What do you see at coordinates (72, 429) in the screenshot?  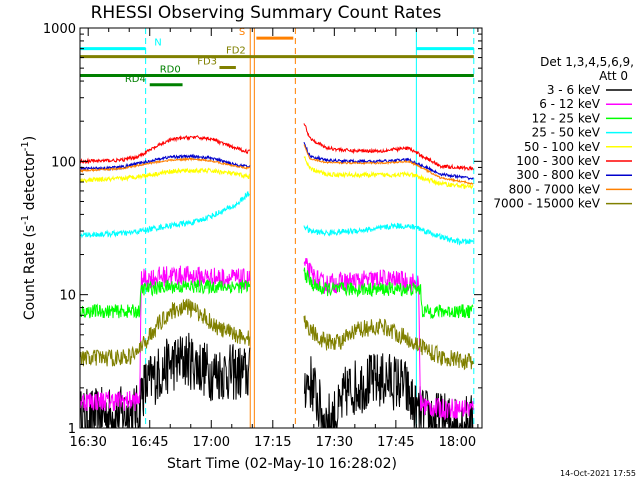 I see `y-tick-label: 1` at bounding box center [72, 429].